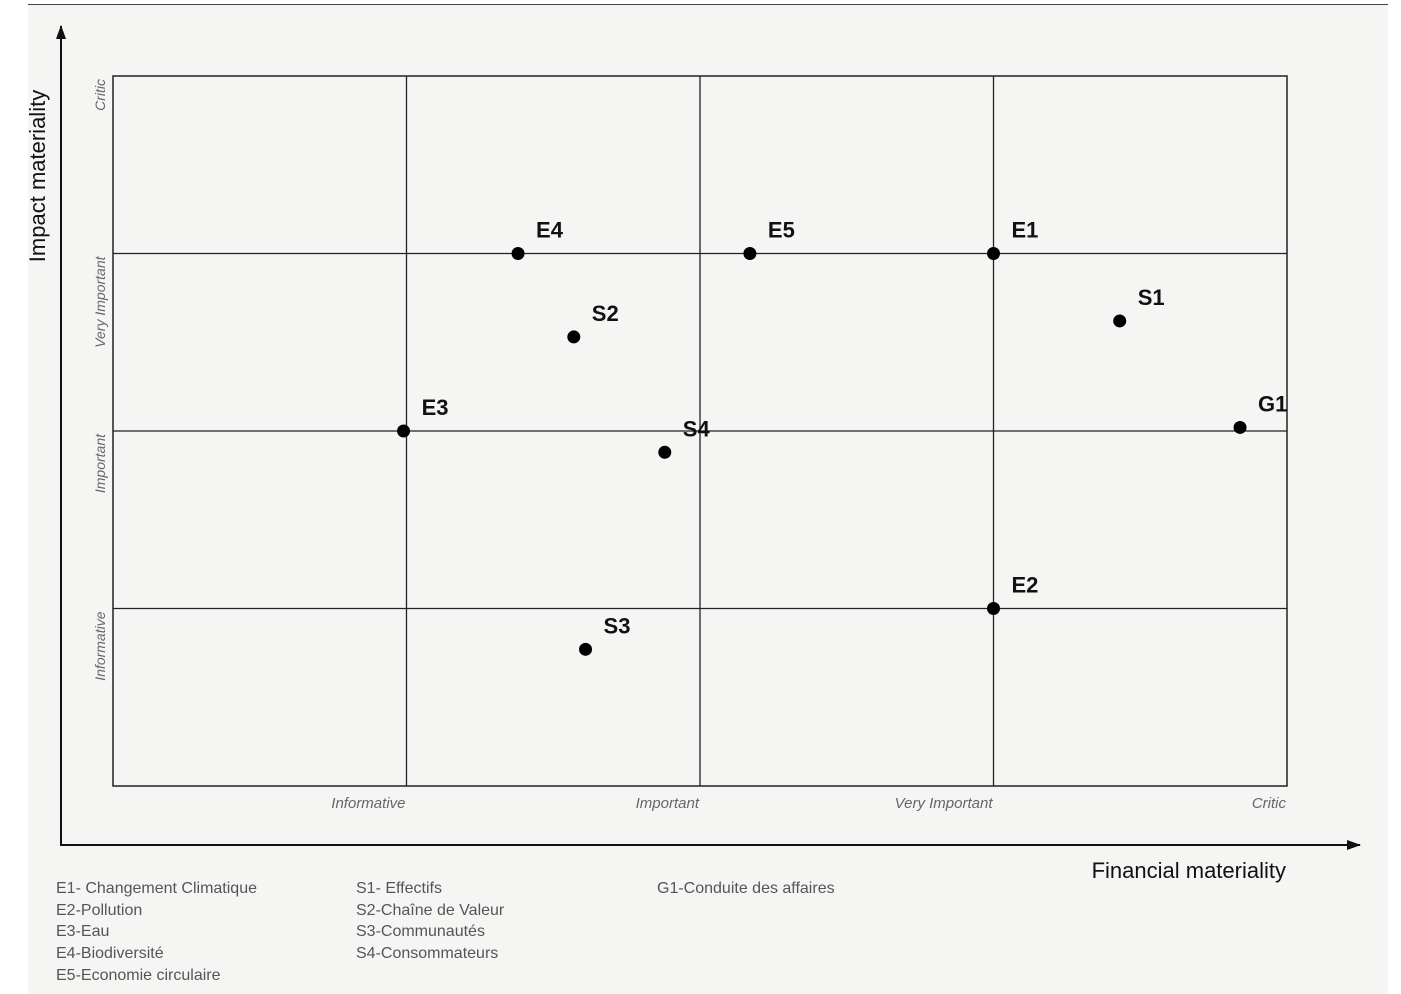  I want to click on data-point-s4, so click(665, 452).